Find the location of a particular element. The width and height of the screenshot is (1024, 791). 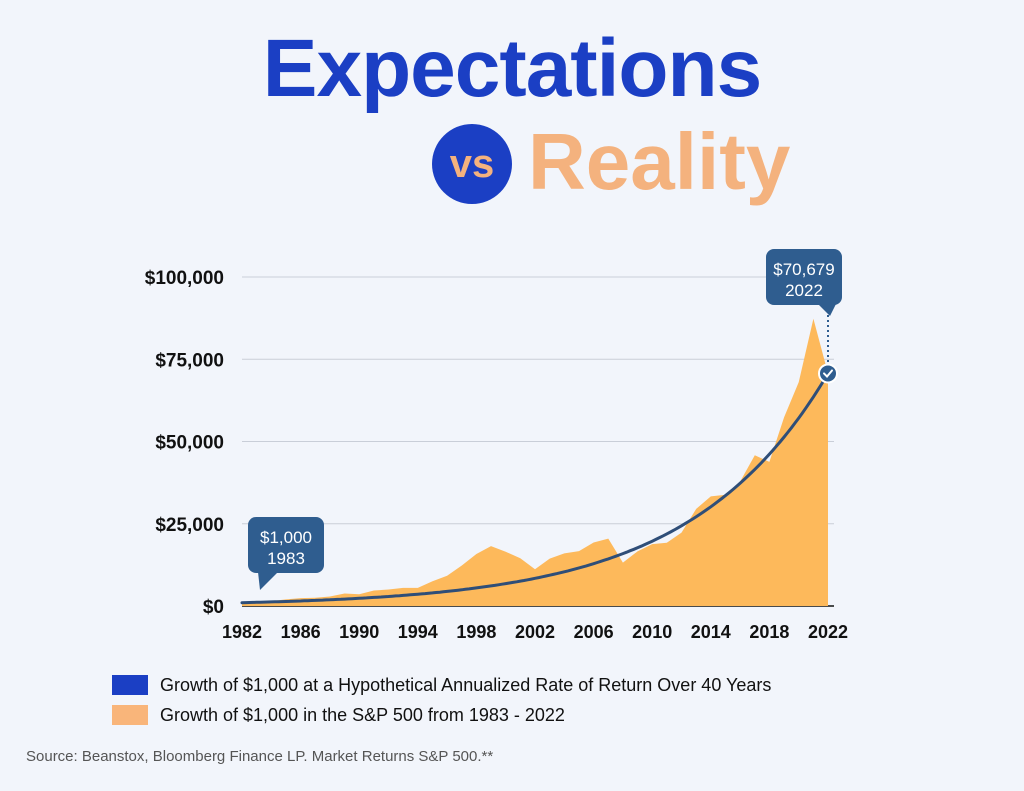

y-tick-label: $50,000 is located at coordinates (189, 443).